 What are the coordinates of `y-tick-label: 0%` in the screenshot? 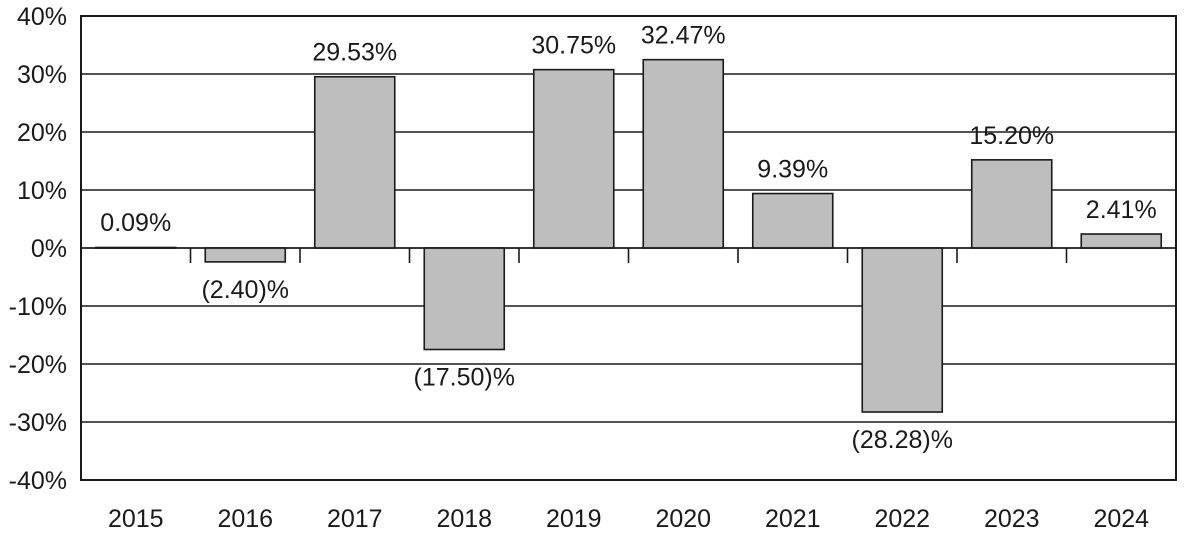 It's located at (49, 249).